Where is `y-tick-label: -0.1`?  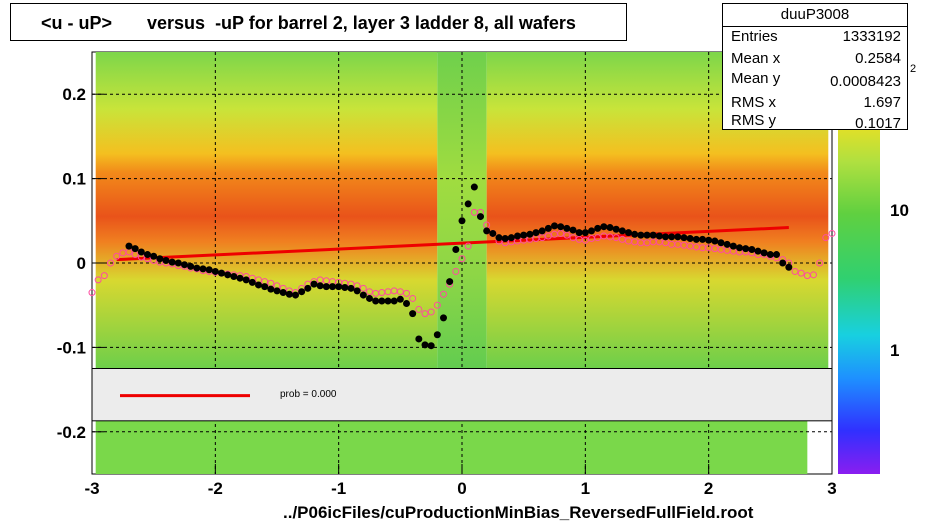
y-tick-label: -0.1 is located at coordinates (71, 347).